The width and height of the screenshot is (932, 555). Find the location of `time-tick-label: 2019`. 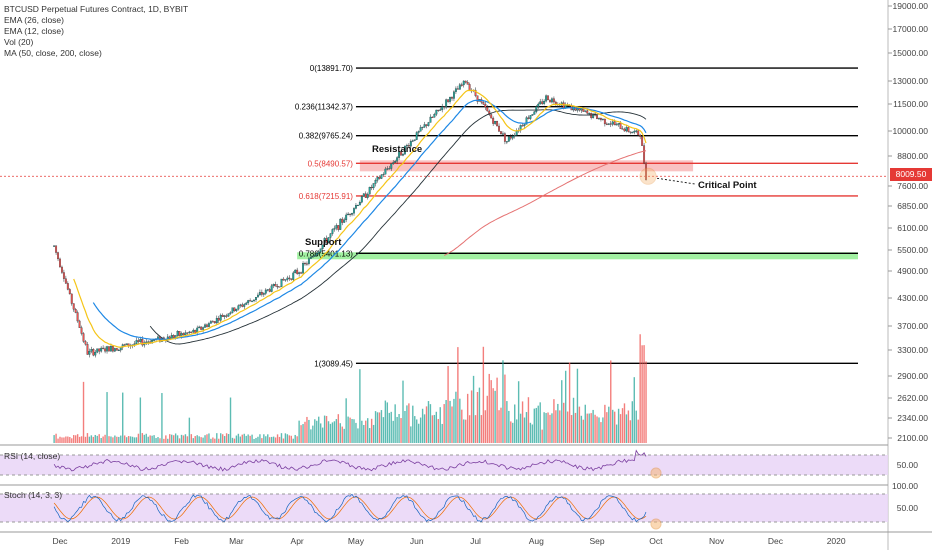

time-tick-label: 2019 is located at coordinates (120, 541).